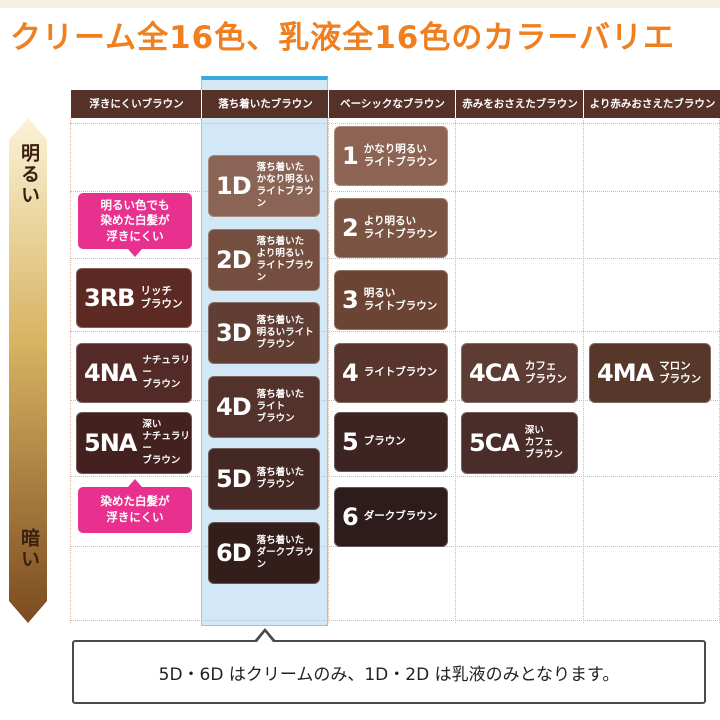  I want to click on shade-name: 深い カフェ ブラウン, so click(543, 442).